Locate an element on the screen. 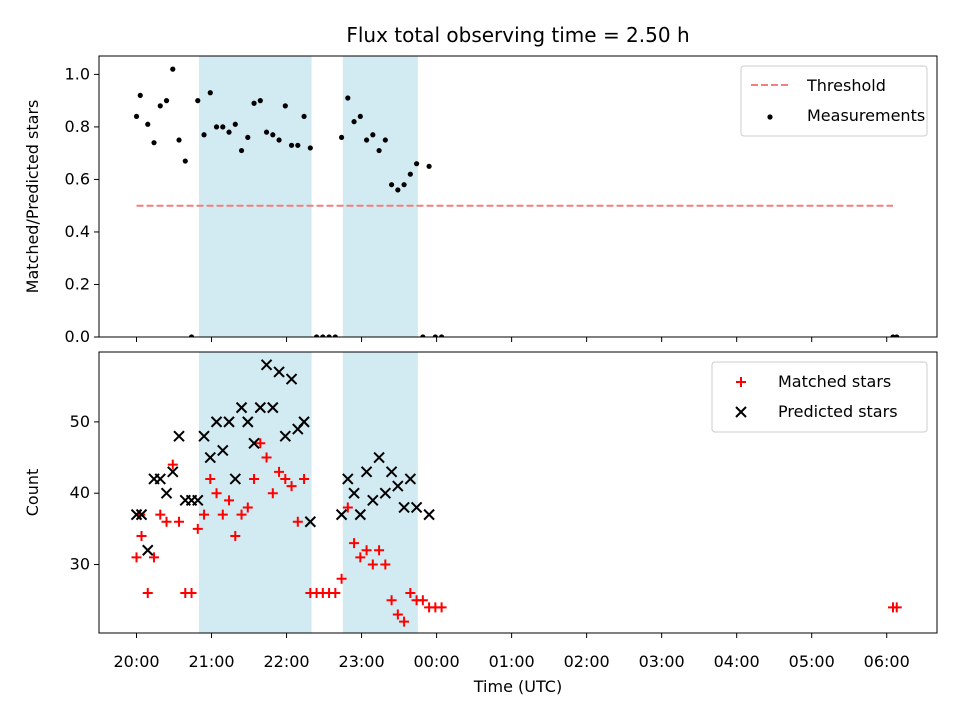  y-tick-label: 40 is located at coordinates (80, 492).